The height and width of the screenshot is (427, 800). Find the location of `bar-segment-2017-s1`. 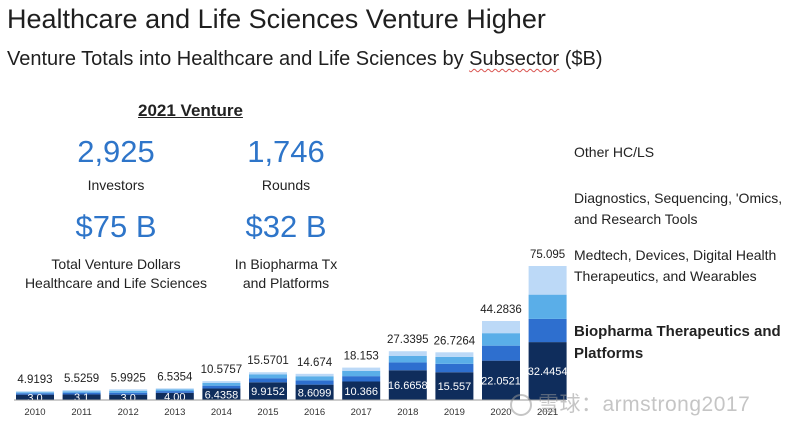

bar-segment-2017-s1 is located at coordinates (361, 379).